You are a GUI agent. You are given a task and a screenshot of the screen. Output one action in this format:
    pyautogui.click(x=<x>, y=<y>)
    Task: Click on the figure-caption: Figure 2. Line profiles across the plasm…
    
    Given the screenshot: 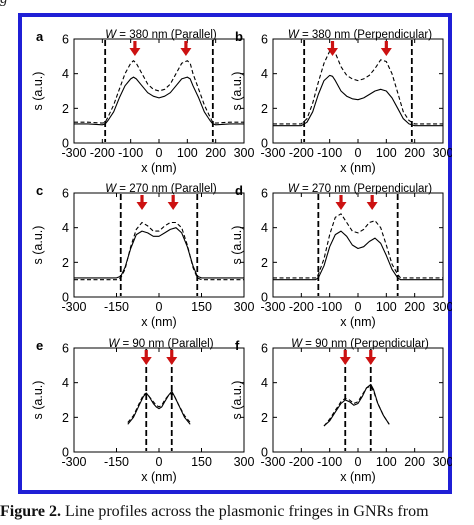 What is the action you would take?
    pyautogui.click(x=237, y=512)
    